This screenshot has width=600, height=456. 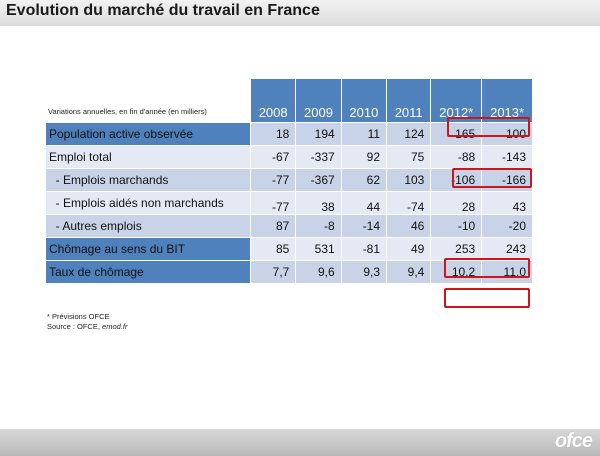 What do you see at coordinates (363, 101) in the screenshot?
I see `year-header: 2010` at bounding box center [363, 101].